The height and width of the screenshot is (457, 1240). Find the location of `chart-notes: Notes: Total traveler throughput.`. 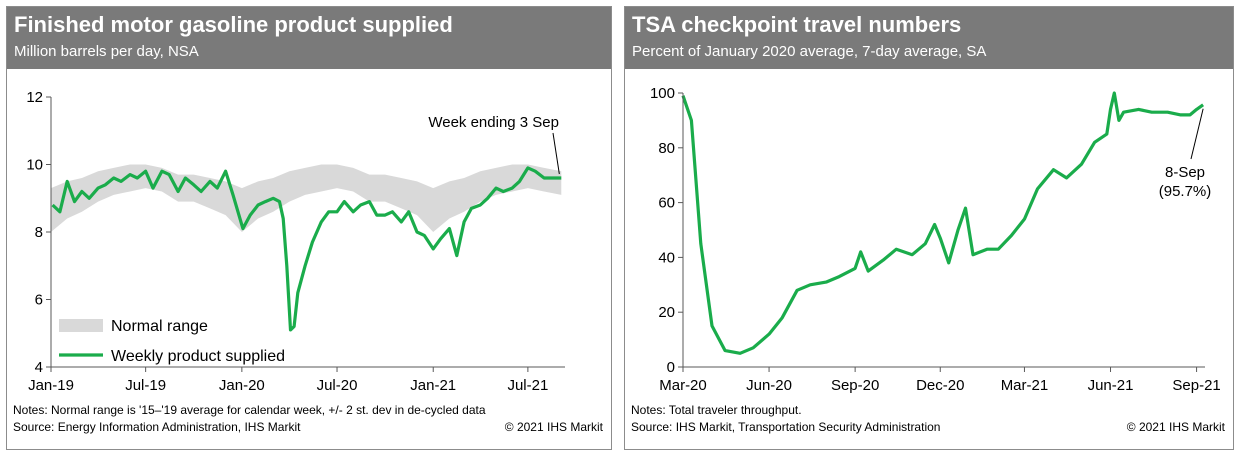

chart-notes: Notes: Total traveler throughput. is located at coordinates (716, 410).